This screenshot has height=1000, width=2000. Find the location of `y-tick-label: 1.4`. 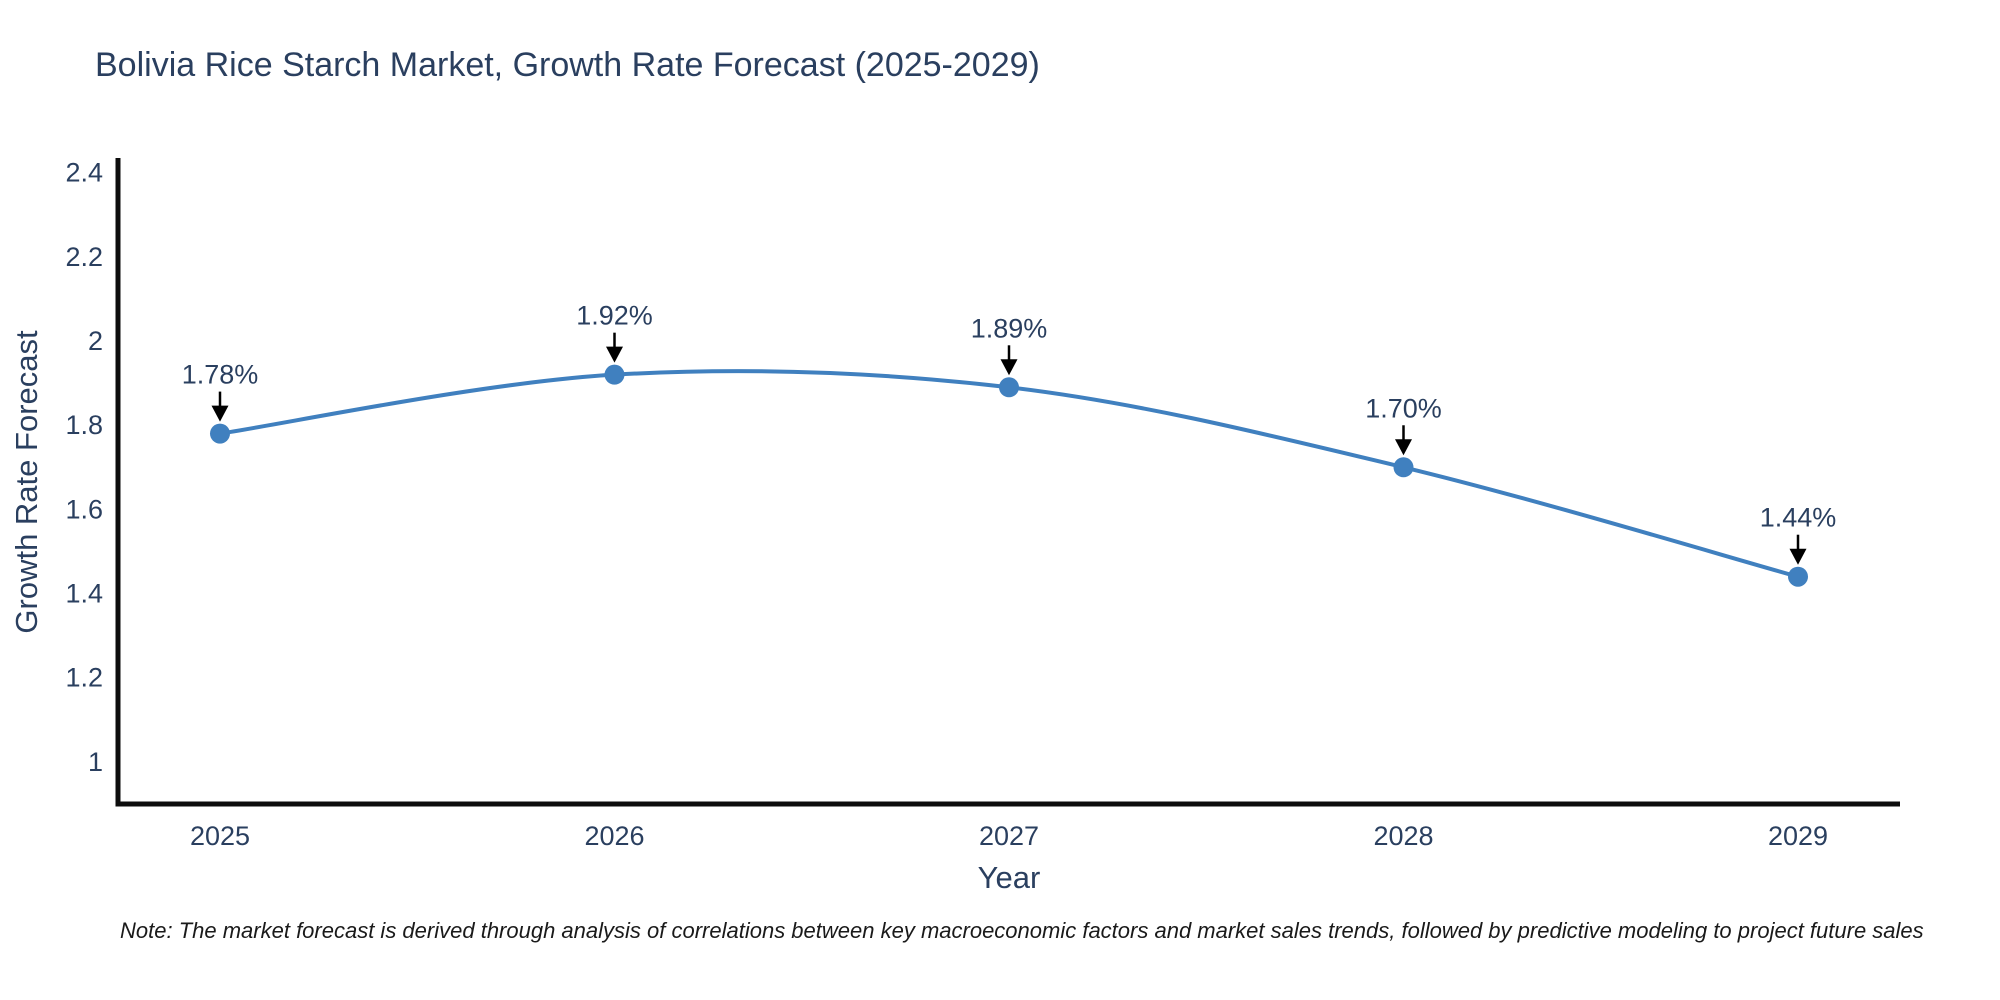

y-tick-label: 1.4 is located at coordinates (84, 594).